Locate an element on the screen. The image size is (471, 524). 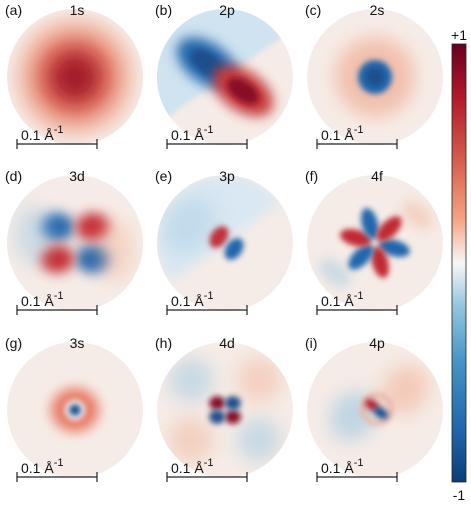
orbital-panel: (f) 4f 0.1 Å-1 is located at coordinates (374, 241).